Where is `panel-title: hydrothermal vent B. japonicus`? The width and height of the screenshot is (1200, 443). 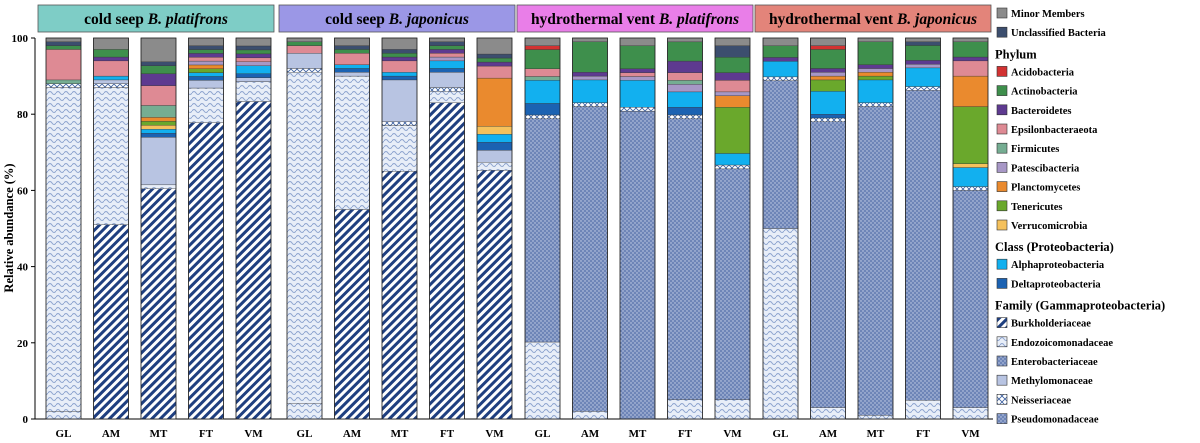
panel-title: hydrothermal vent B. japonicus is located at coordinates (873, 19).